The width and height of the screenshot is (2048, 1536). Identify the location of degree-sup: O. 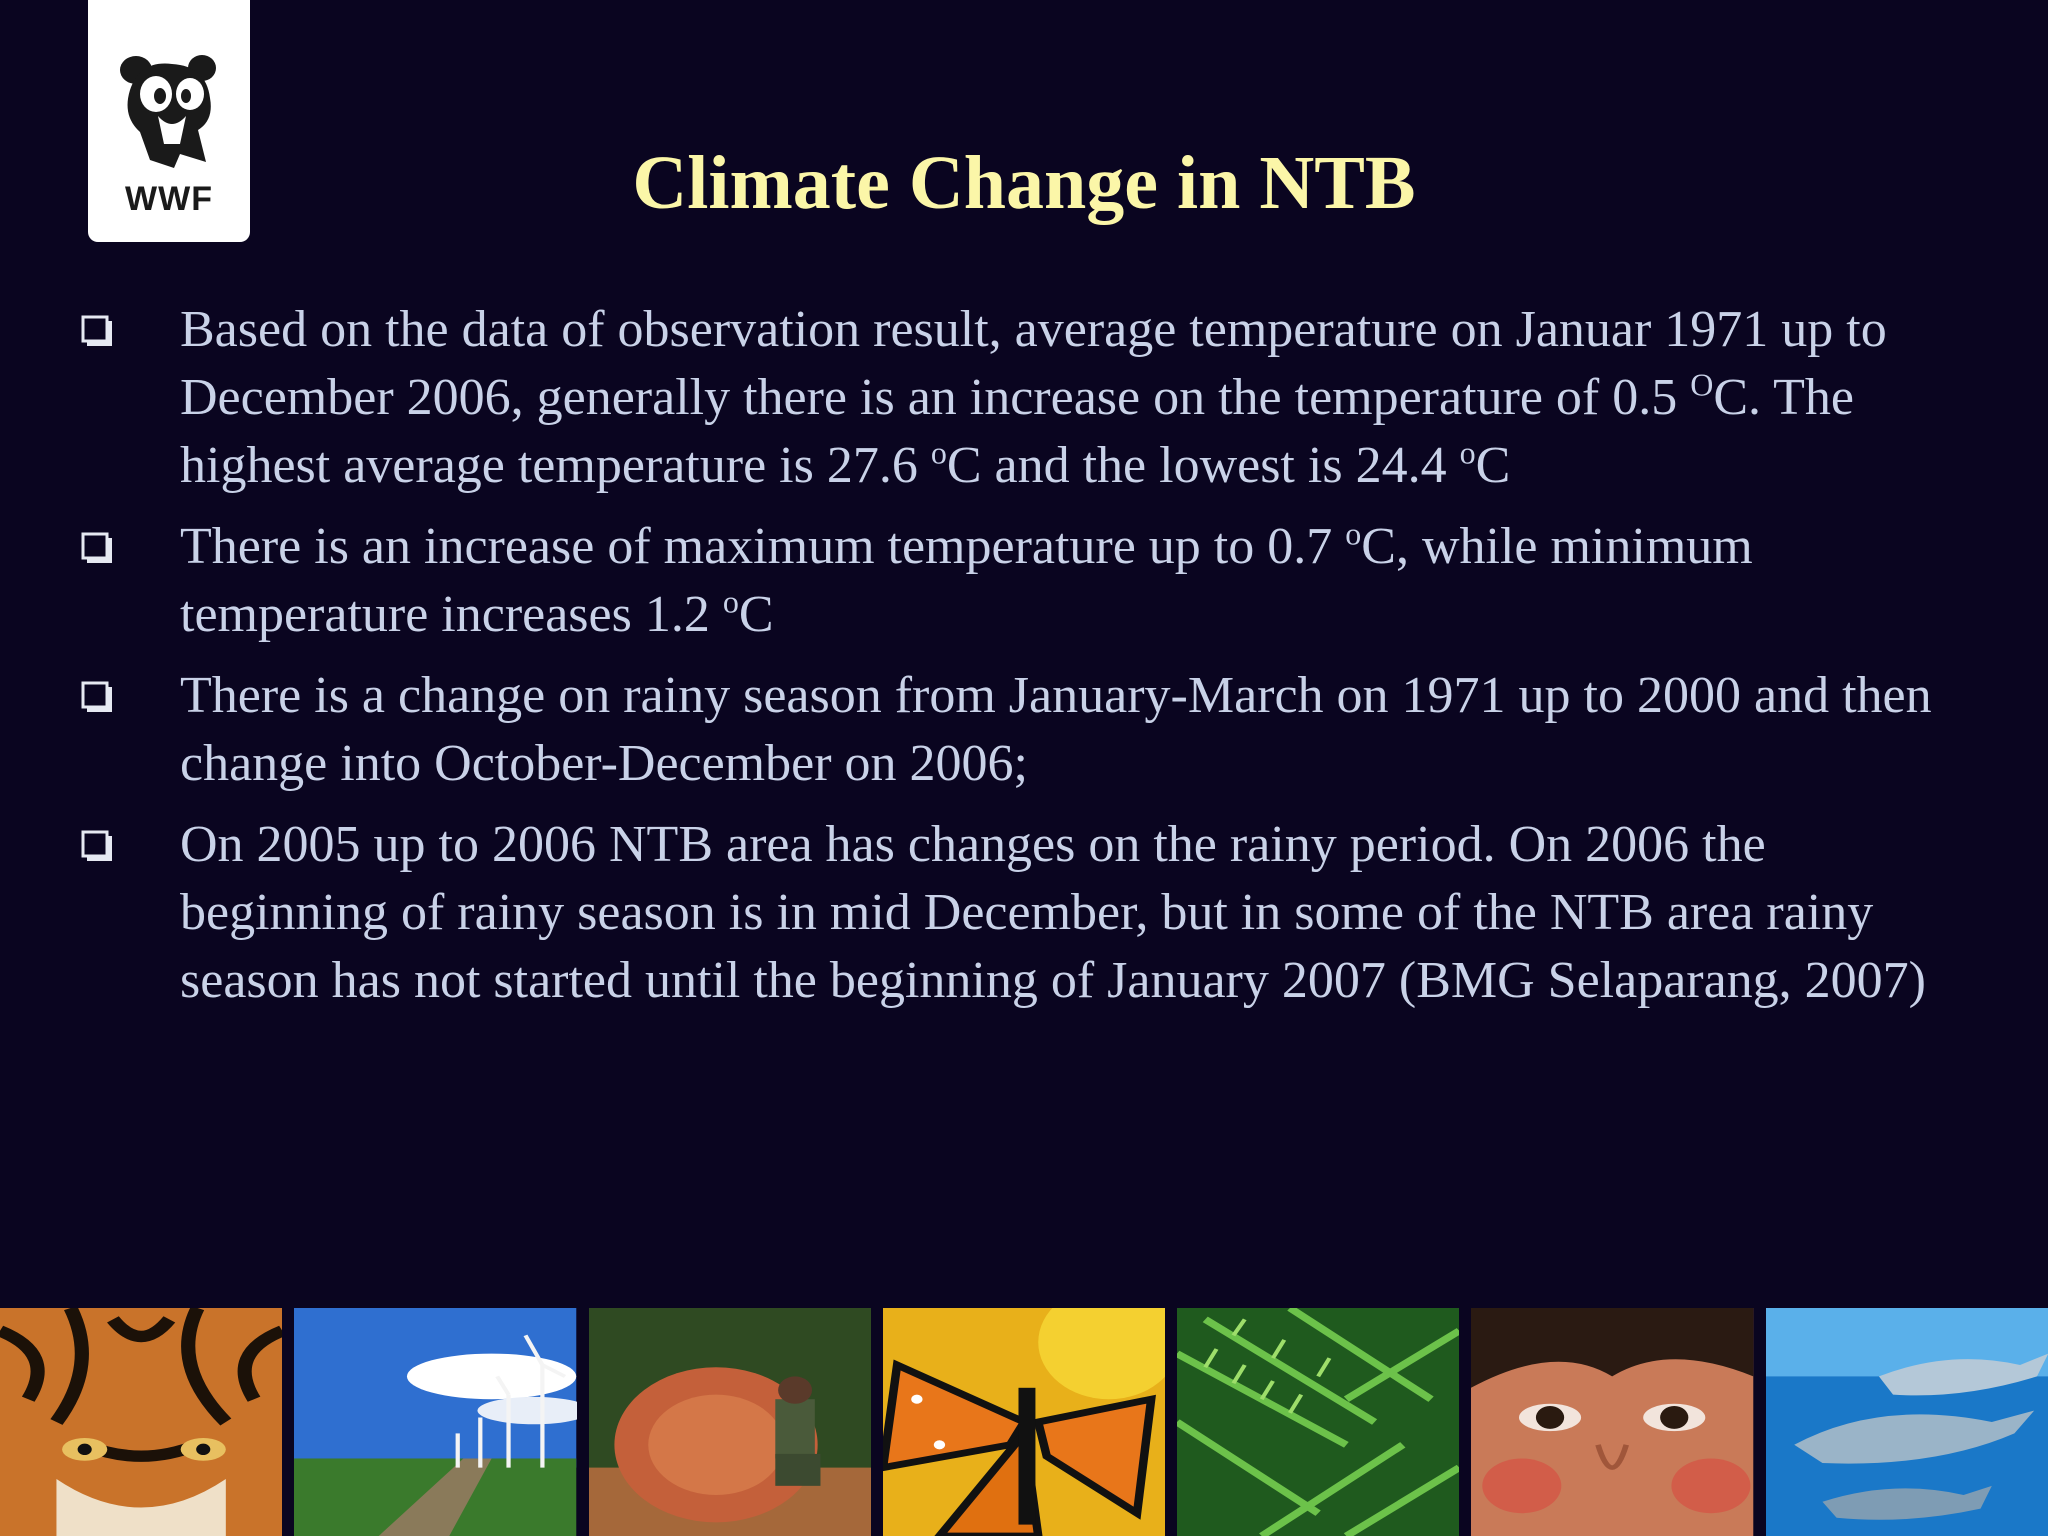
(1702, 384).